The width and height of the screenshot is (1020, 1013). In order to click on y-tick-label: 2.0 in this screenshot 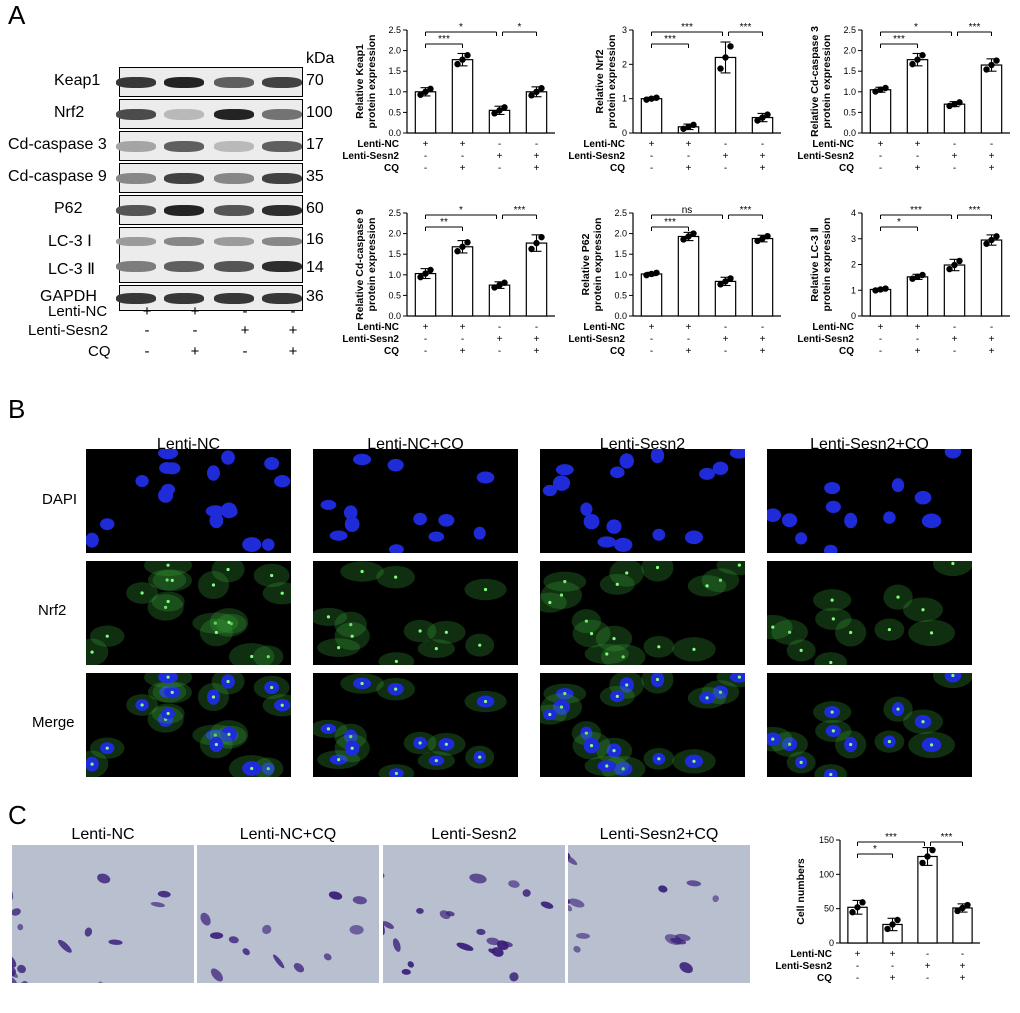, I will do `click(394, 234)`.